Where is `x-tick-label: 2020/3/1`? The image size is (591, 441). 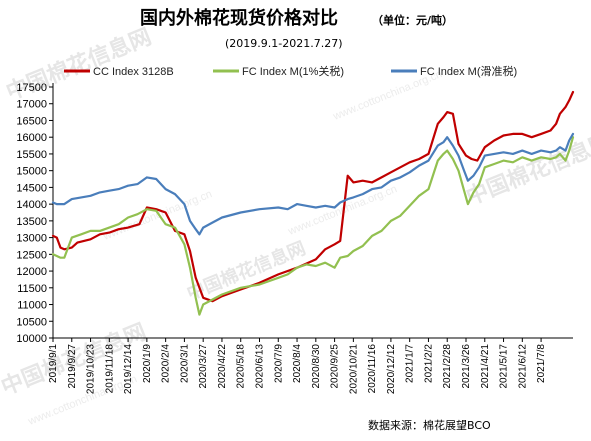
x-tick-label: 2020/3/1 is located at coordinates (184, 363).